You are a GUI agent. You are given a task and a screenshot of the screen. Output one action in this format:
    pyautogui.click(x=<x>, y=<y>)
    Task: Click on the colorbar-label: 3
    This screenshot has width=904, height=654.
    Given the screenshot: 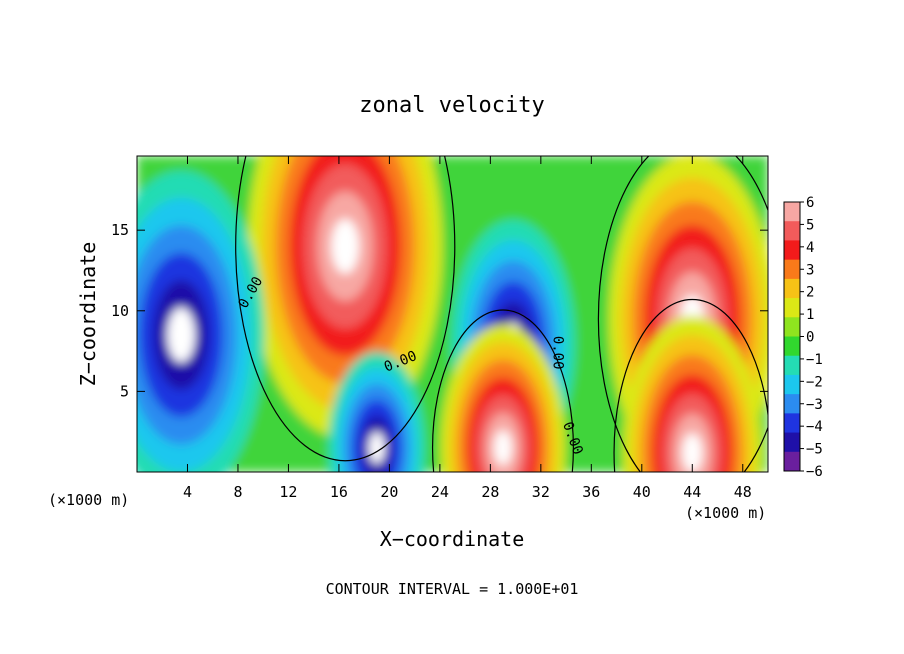 What is the action you would take?
    pyautogui.click(x=810, y=270)
    